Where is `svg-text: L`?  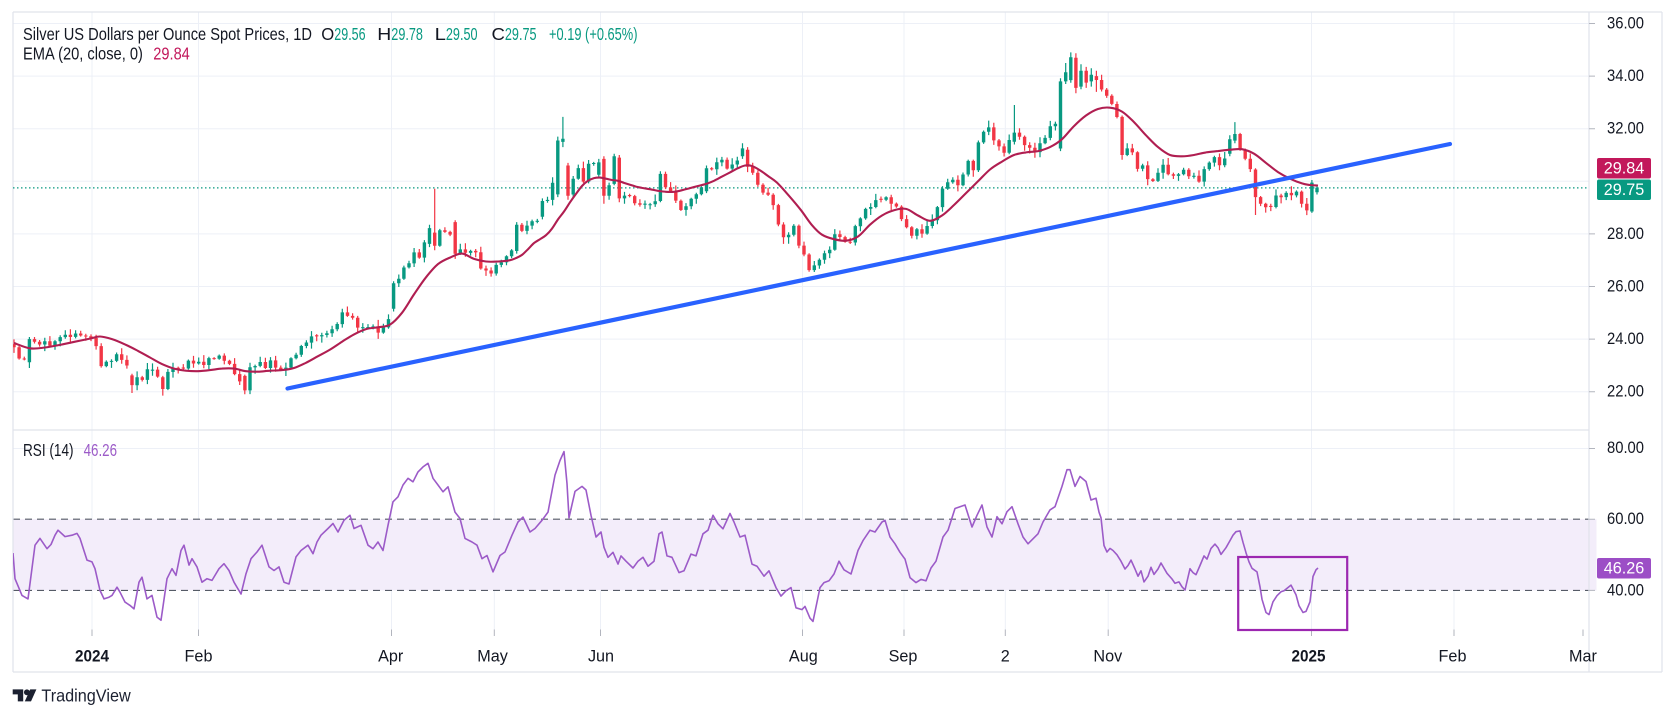
svg-text: L is located at coordinates (441, 34).